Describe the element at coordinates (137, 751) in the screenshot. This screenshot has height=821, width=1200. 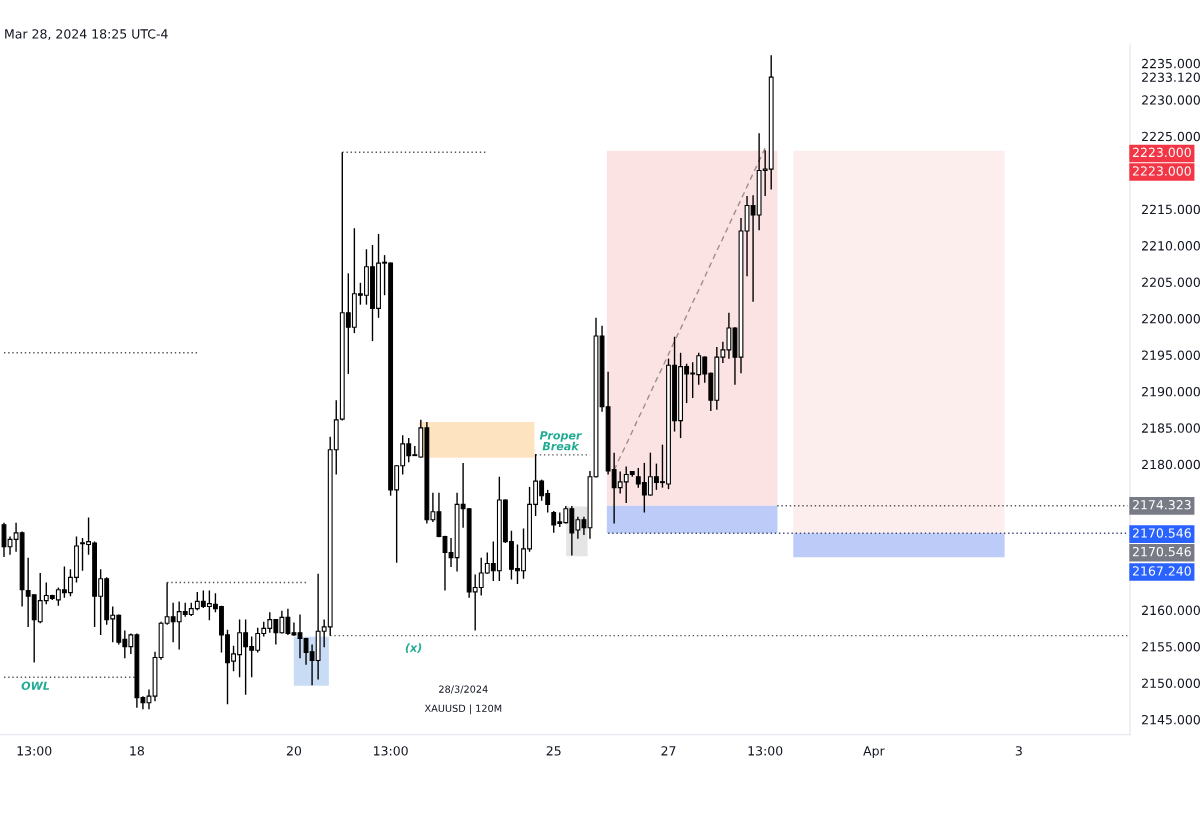
I see `x-tick-label: 18` at that location.